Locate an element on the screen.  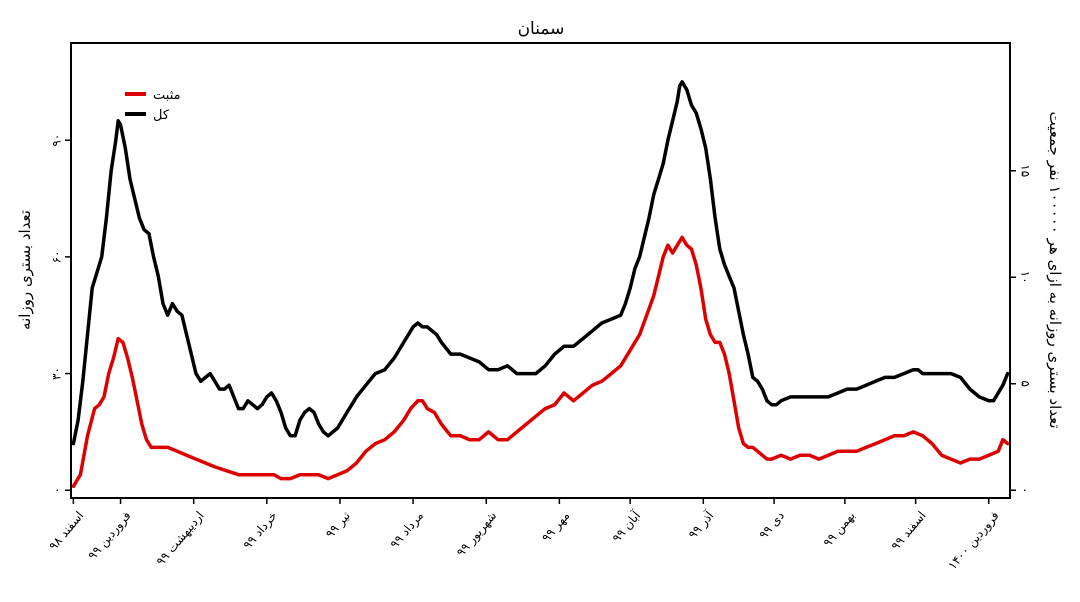
x-tick-label: بهمن ۹۹ is located at coordinates (839, 530).